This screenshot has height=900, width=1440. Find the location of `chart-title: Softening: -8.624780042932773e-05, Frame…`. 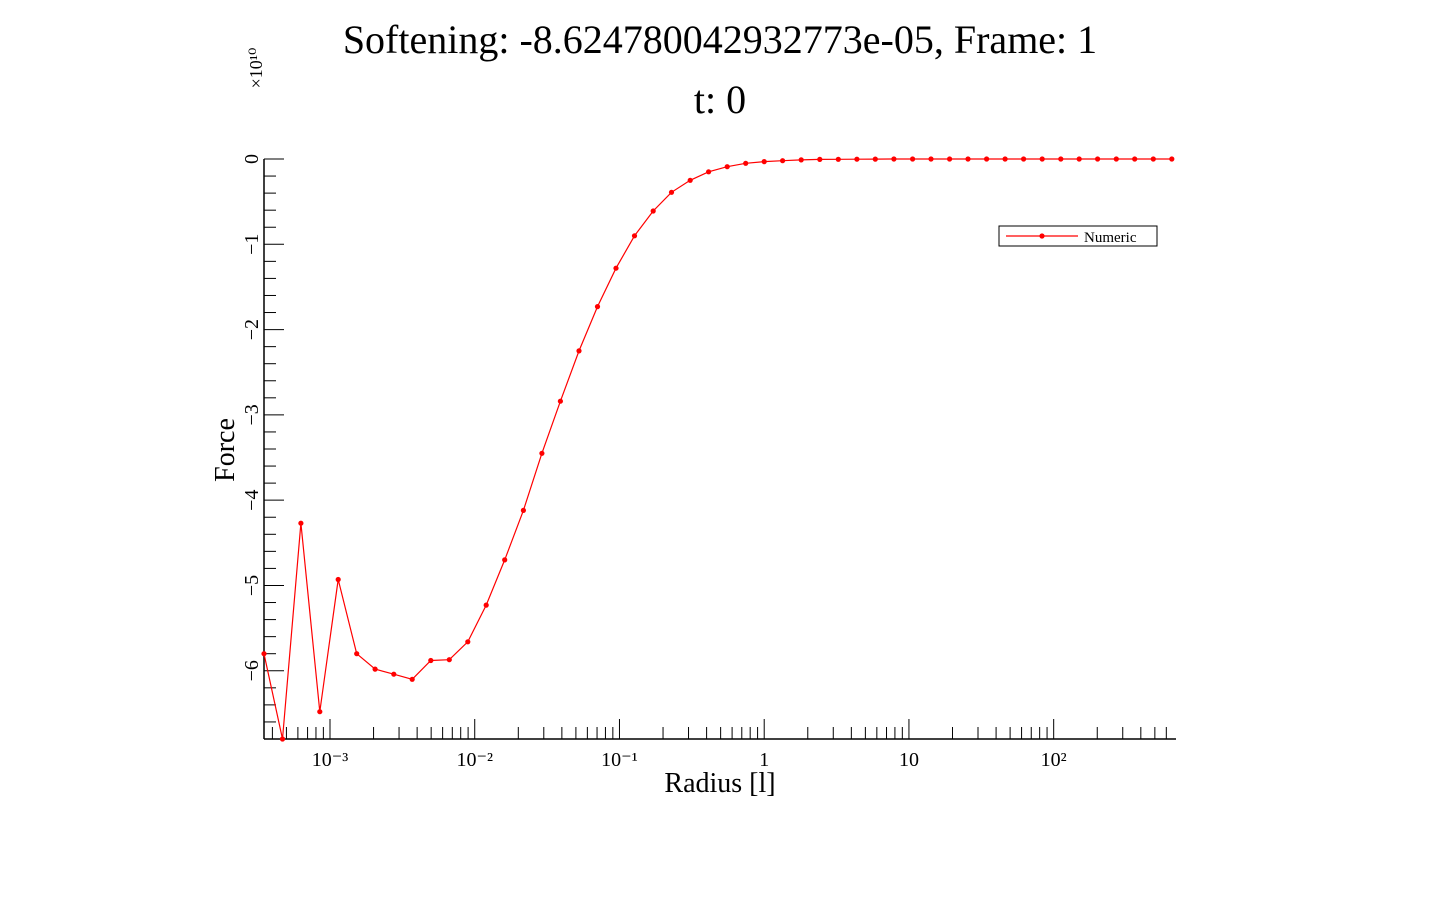

chart-title: Softening: -8.624780042932773e-05, Frame… is located at coordinates (720, 39).